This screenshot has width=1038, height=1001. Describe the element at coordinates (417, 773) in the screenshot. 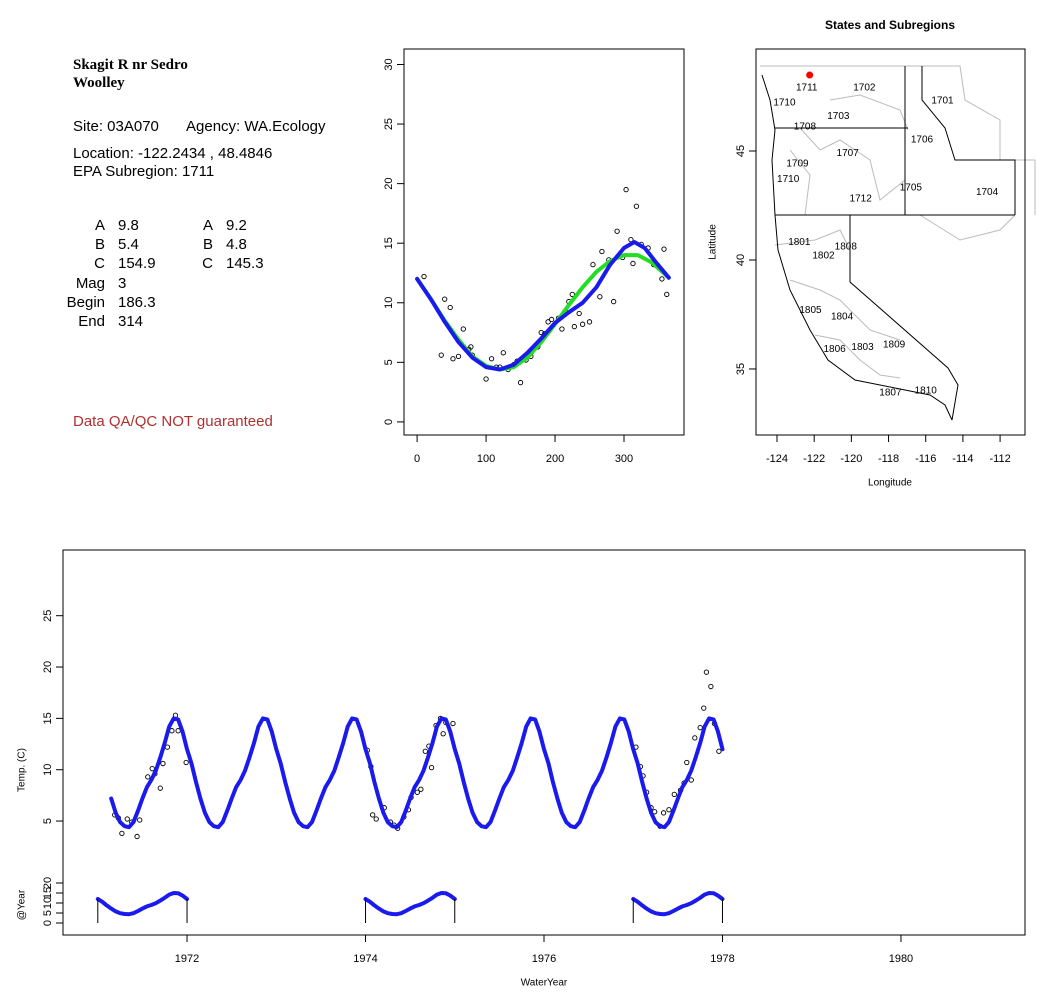

I see `temperature-curve` at that location.